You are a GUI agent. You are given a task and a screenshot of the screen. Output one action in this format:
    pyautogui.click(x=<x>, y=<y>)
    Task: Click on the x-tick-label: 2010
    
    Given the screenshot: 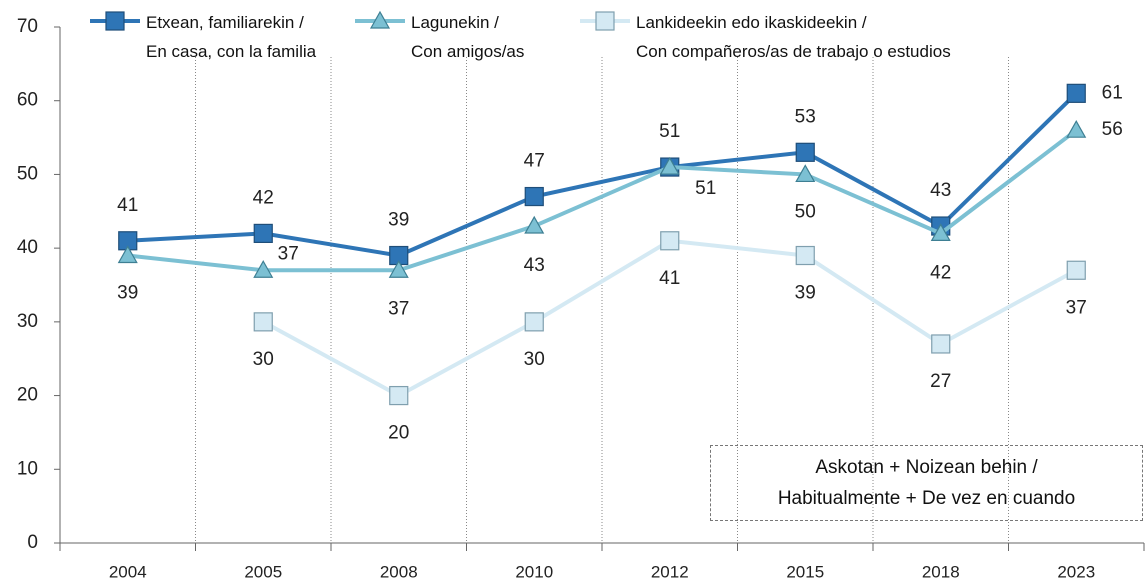 What is the action you would take?
    pyautogui.click(x=534, y=571)
    